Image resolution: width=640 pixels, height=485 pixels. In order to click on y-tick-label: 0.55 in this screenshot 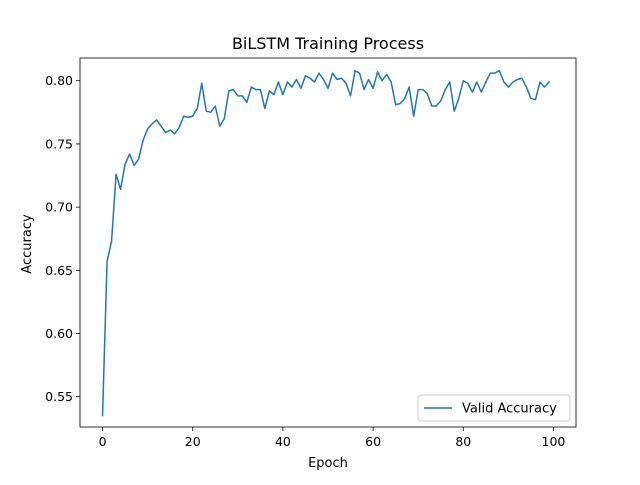, I will do `click(59, 396)`.